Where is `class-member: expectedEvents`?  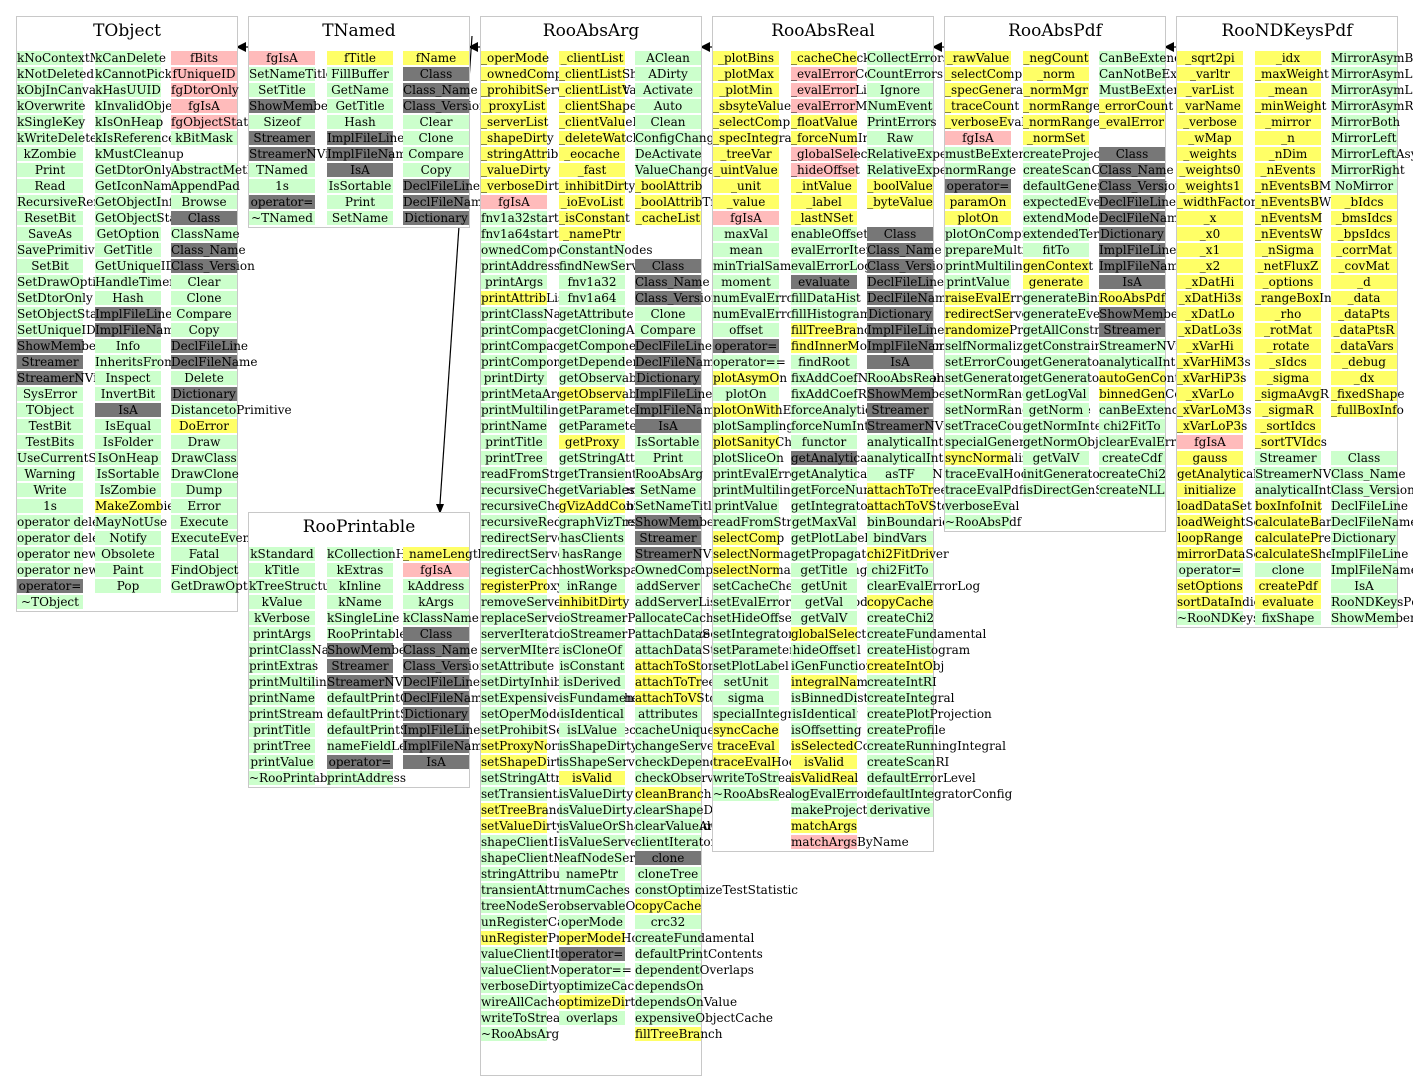 class-member: expectedEvents is located at coordinates (1071, 202).